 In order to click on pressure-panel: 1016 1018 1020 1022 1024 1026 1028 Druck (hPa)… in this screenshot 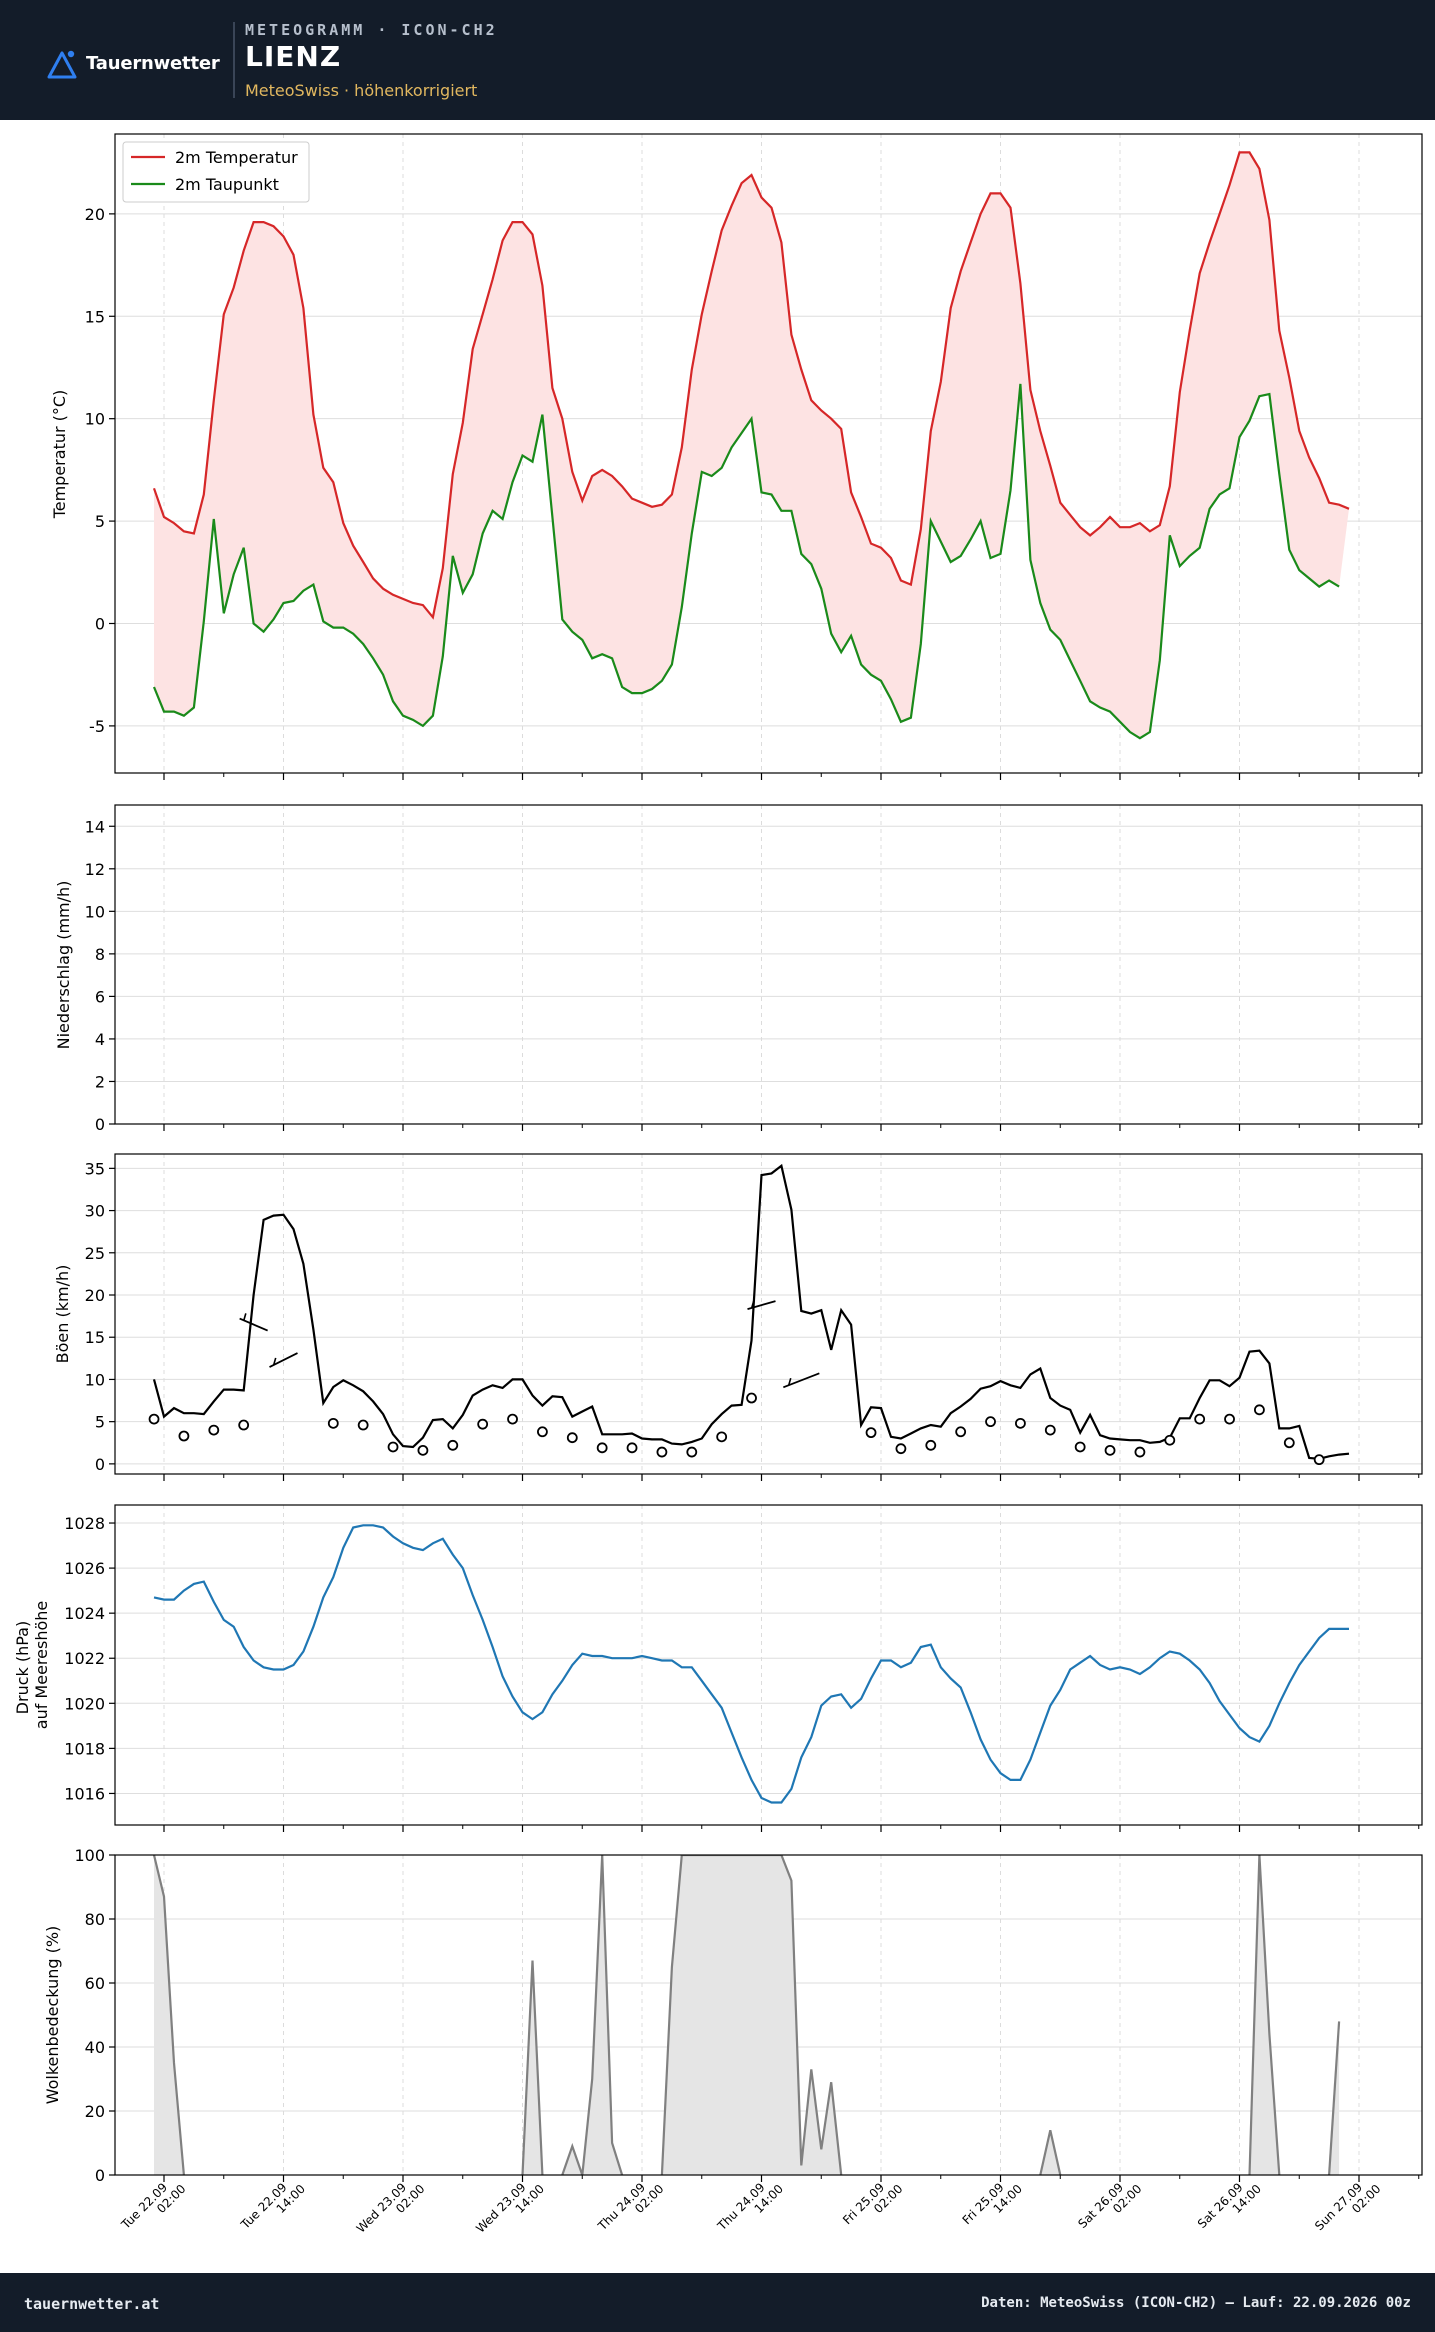, I will do `click(718, 1668)`.